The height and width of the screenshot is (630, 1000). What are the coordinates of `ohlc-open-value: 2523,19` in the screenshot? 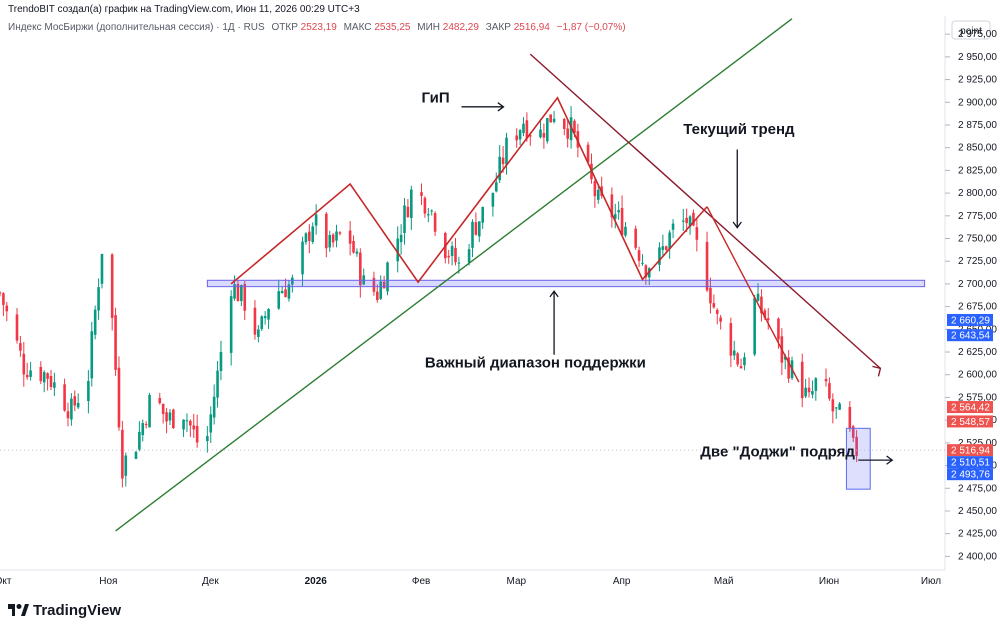 It's located at (319, 27).